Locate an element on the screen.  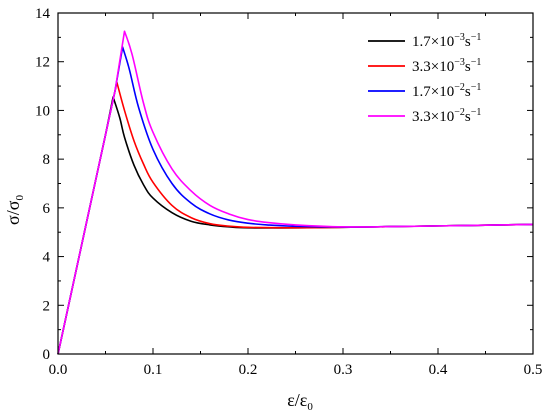
legend-label-1: 1.7×10−3s−1 is located at coordinates (446, 41).